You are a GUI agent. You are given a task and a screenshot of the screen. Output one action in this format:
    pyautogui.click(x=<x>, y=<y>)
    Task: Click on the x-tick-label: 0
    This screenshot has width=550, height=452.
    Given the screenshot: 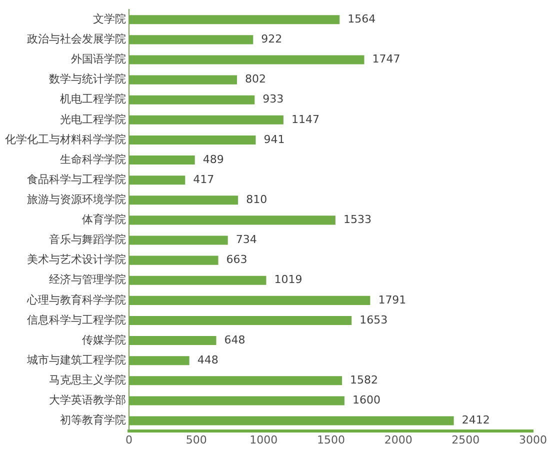 What is the action you would take?
    pyautogui.click(x=129, y=439)
    